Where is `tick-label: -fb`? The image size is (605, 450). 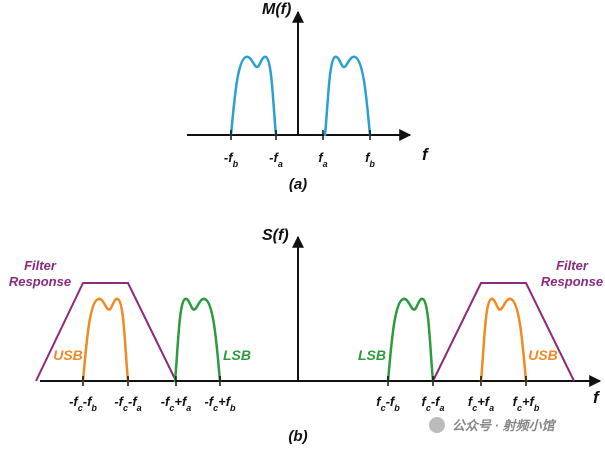
tick-label: -fb is located at coordinates (231, 159).